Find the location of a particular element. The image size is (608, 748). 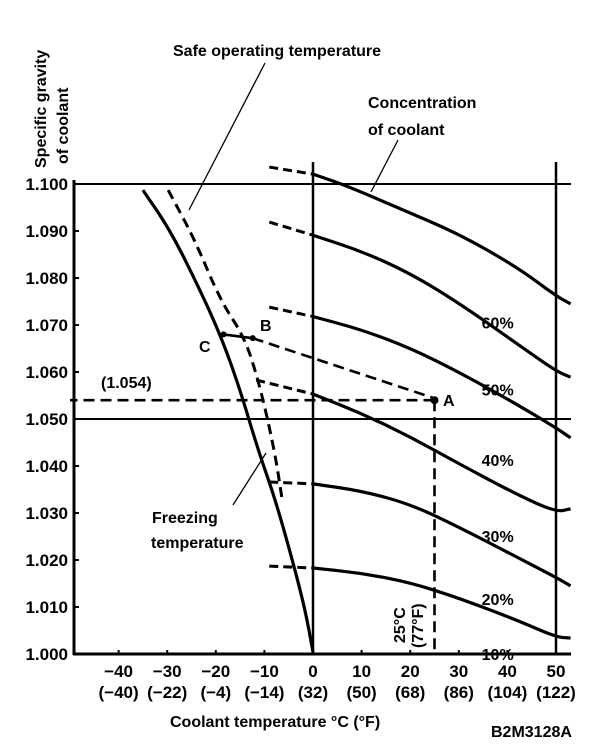

curve-20-dashed is located at coordinates (291, 483).